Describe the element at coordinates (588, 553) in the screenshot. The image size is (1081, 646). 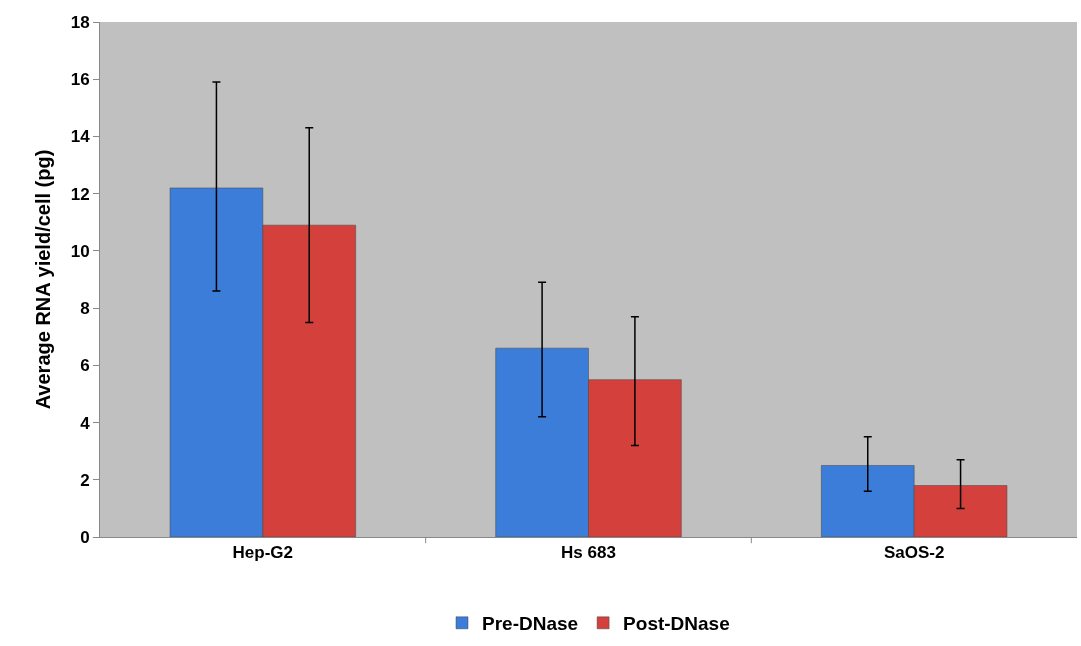
I see `x-tick-label: Hs 683` at that location.